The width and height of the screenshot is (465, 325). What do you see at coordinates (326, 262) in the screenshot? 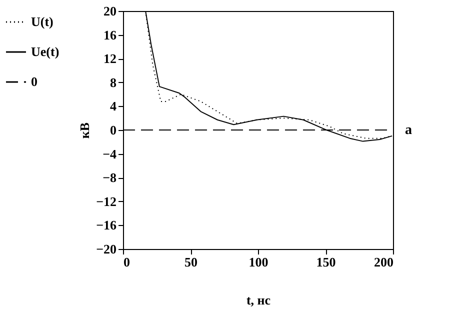
I see `x-tick-label: 150` at bounding box center [326, 262].